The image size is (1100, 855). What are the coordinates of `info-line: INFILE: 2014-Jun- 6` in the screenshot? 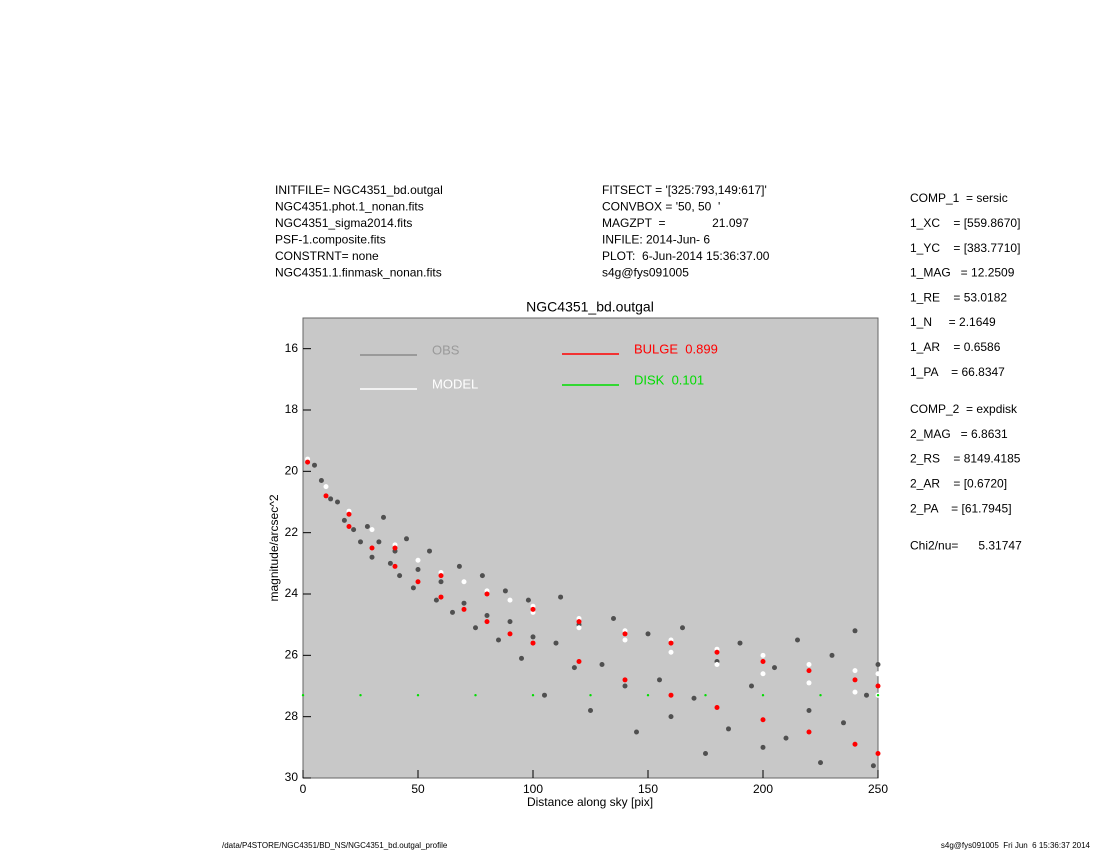 It's located at (656, 240).